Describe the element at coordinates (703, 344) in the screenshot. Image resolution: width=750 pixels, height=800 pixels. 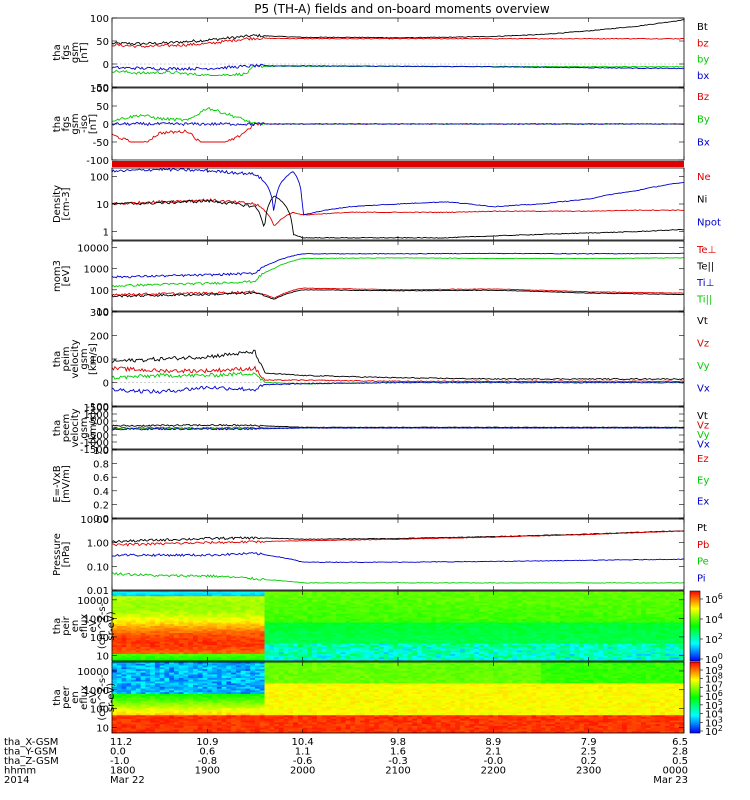
I see `legend-label-Vz: Vz` at that location.